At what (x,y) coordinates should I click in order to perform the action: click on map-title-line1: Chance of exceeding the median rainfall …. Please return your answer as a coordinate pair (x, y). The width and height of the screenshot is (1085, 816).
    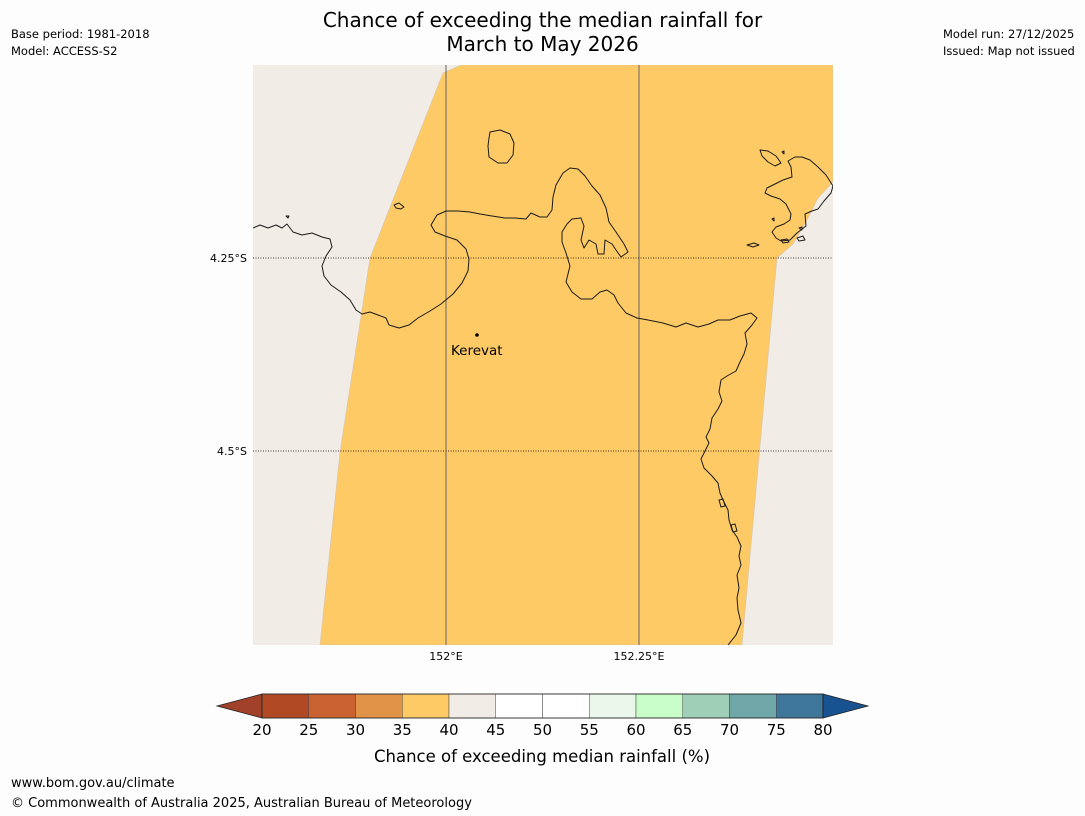
    Looking at the image, I should click on (542, 20).